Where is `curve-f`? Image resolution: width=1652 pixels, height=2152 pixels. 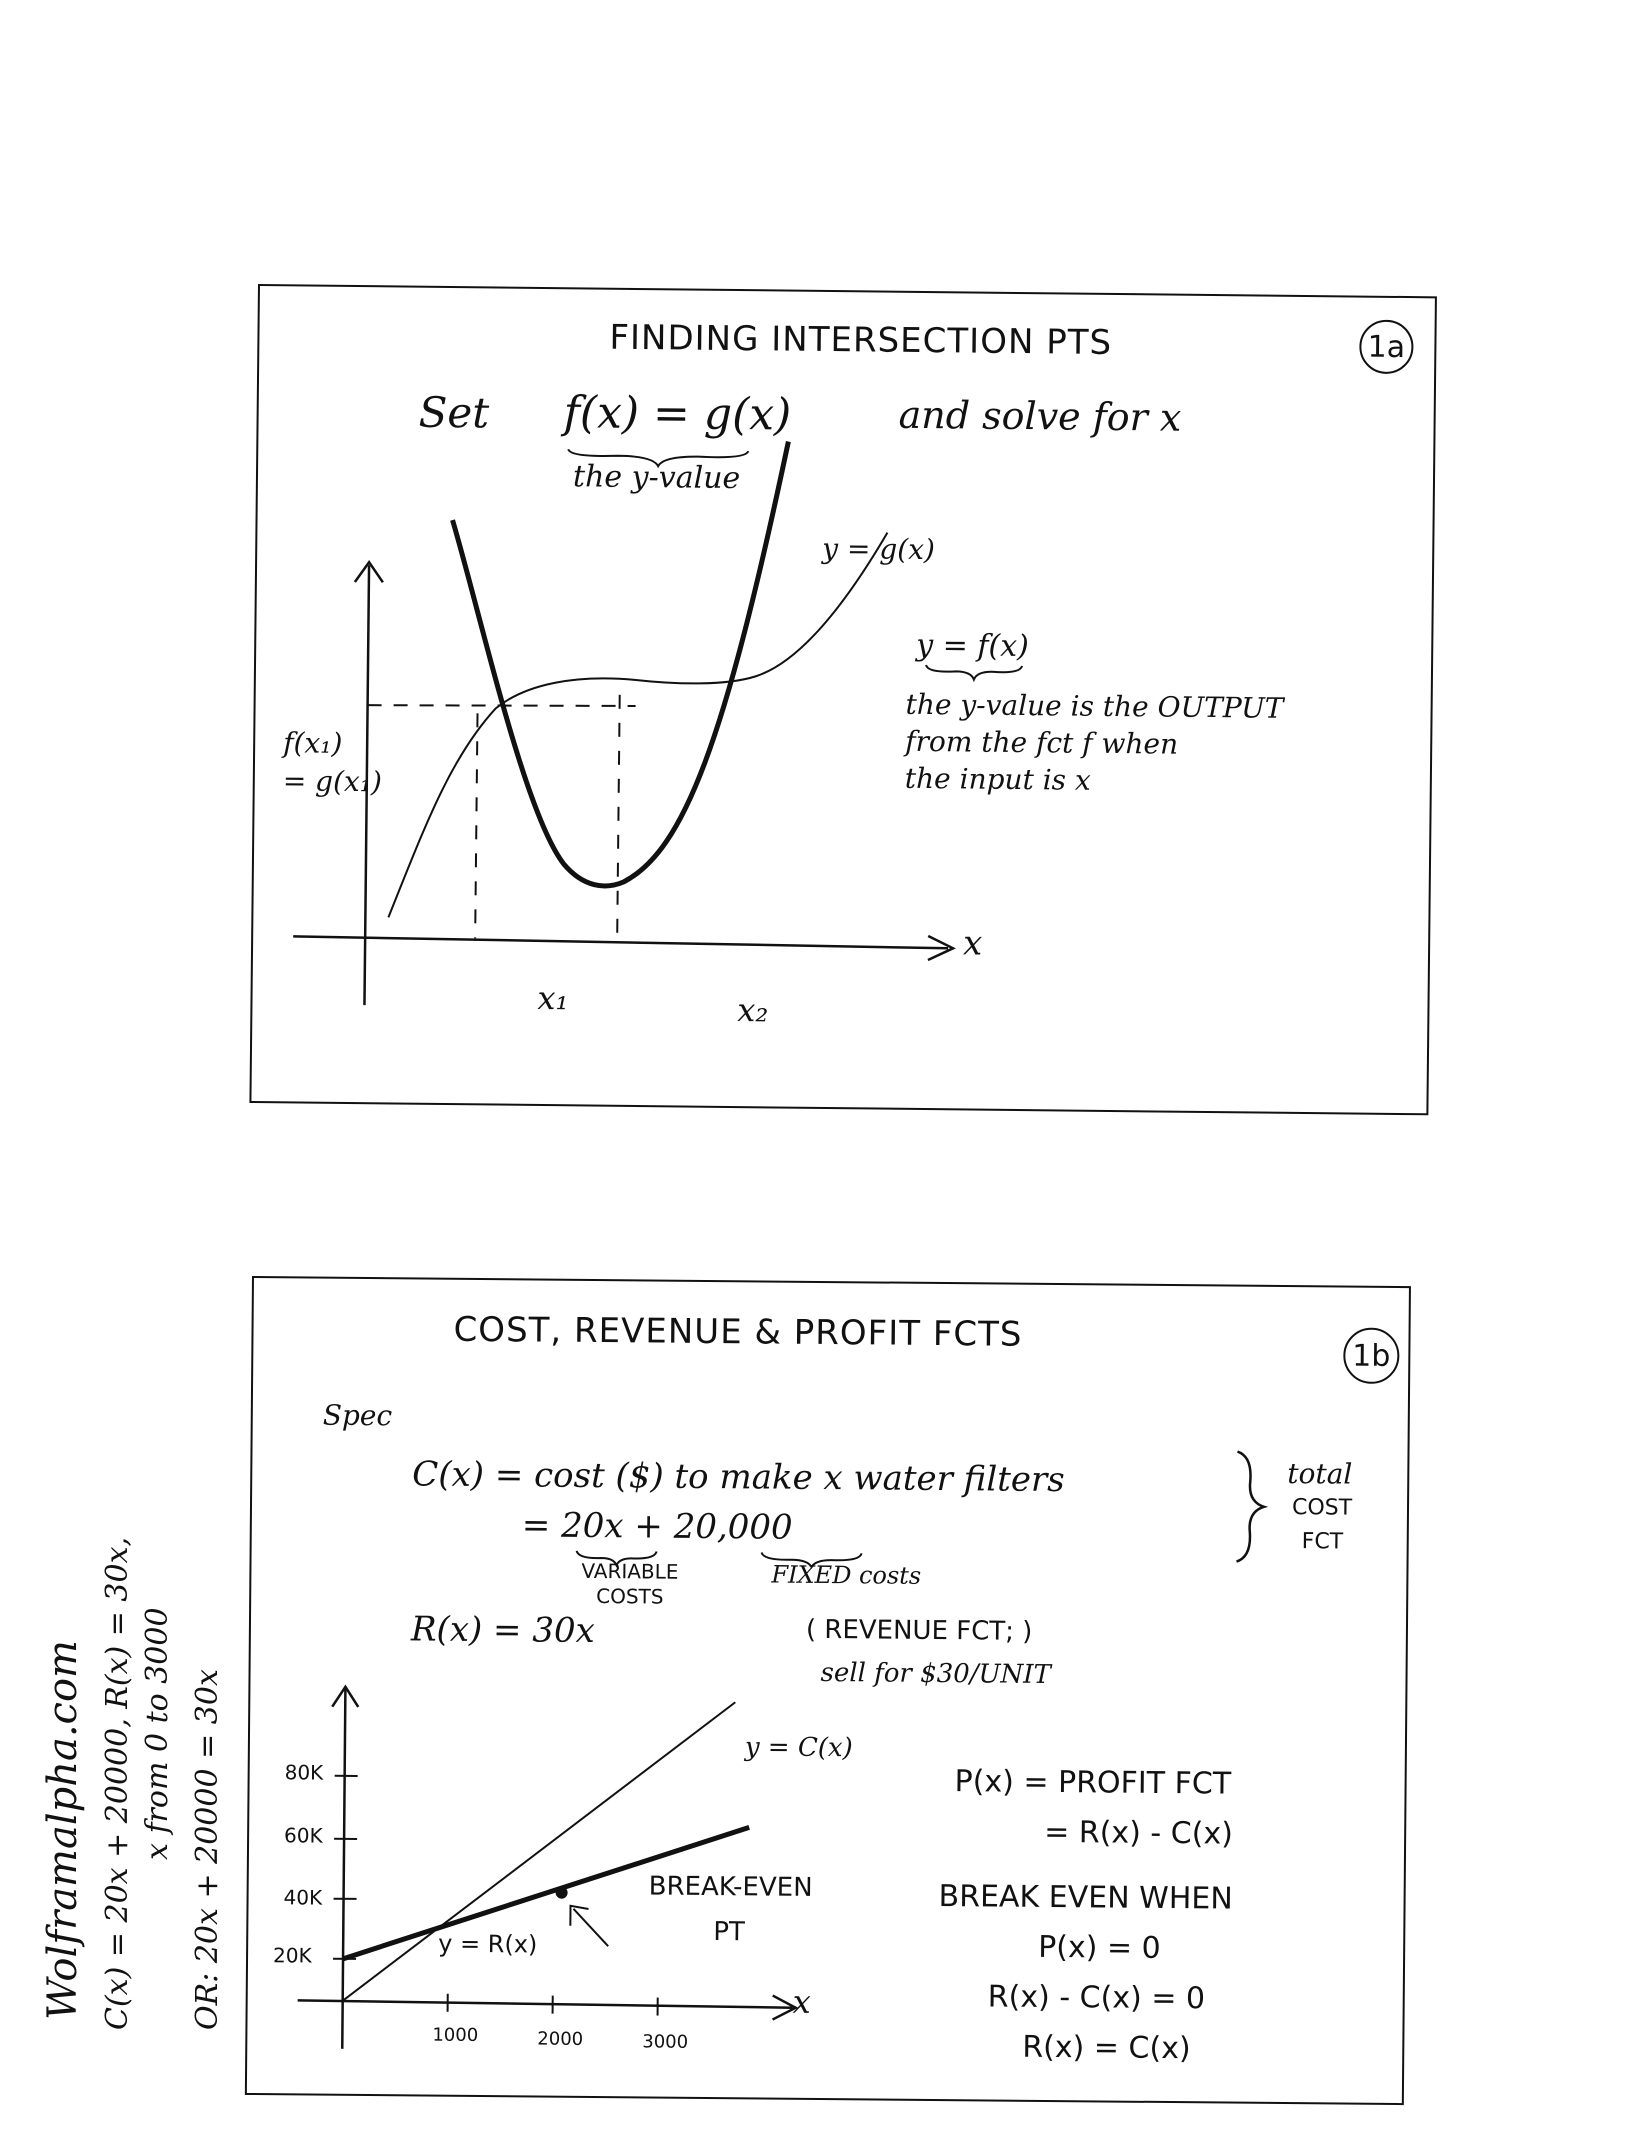
curve-f is located at coordinates (638, 725).